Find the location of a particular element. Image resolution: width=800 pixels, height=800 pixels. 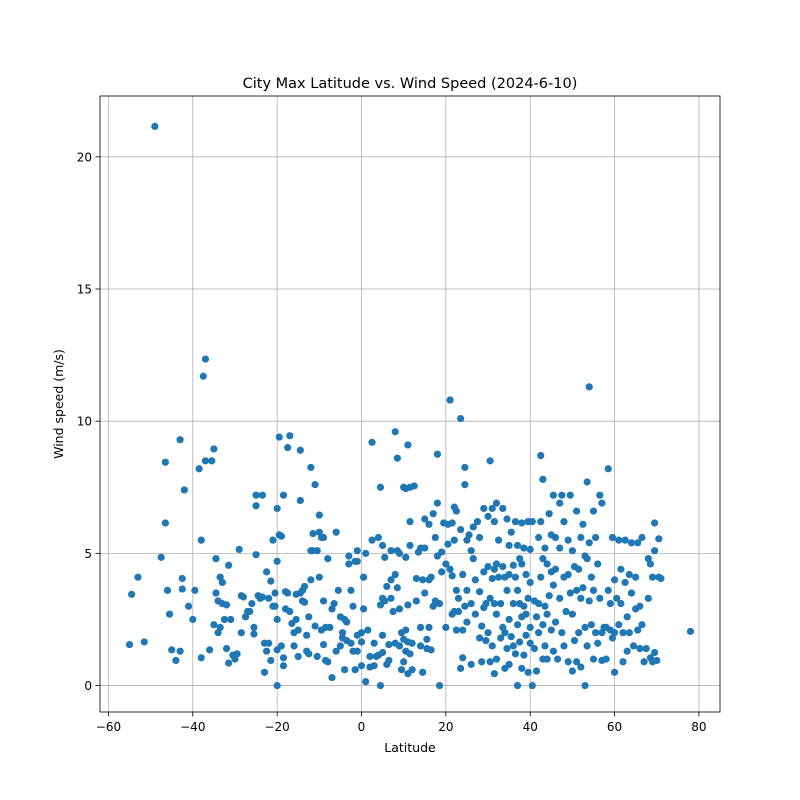

y-axis-ticks: 0 5 10 15 20 is located at coordinates (88, 421).